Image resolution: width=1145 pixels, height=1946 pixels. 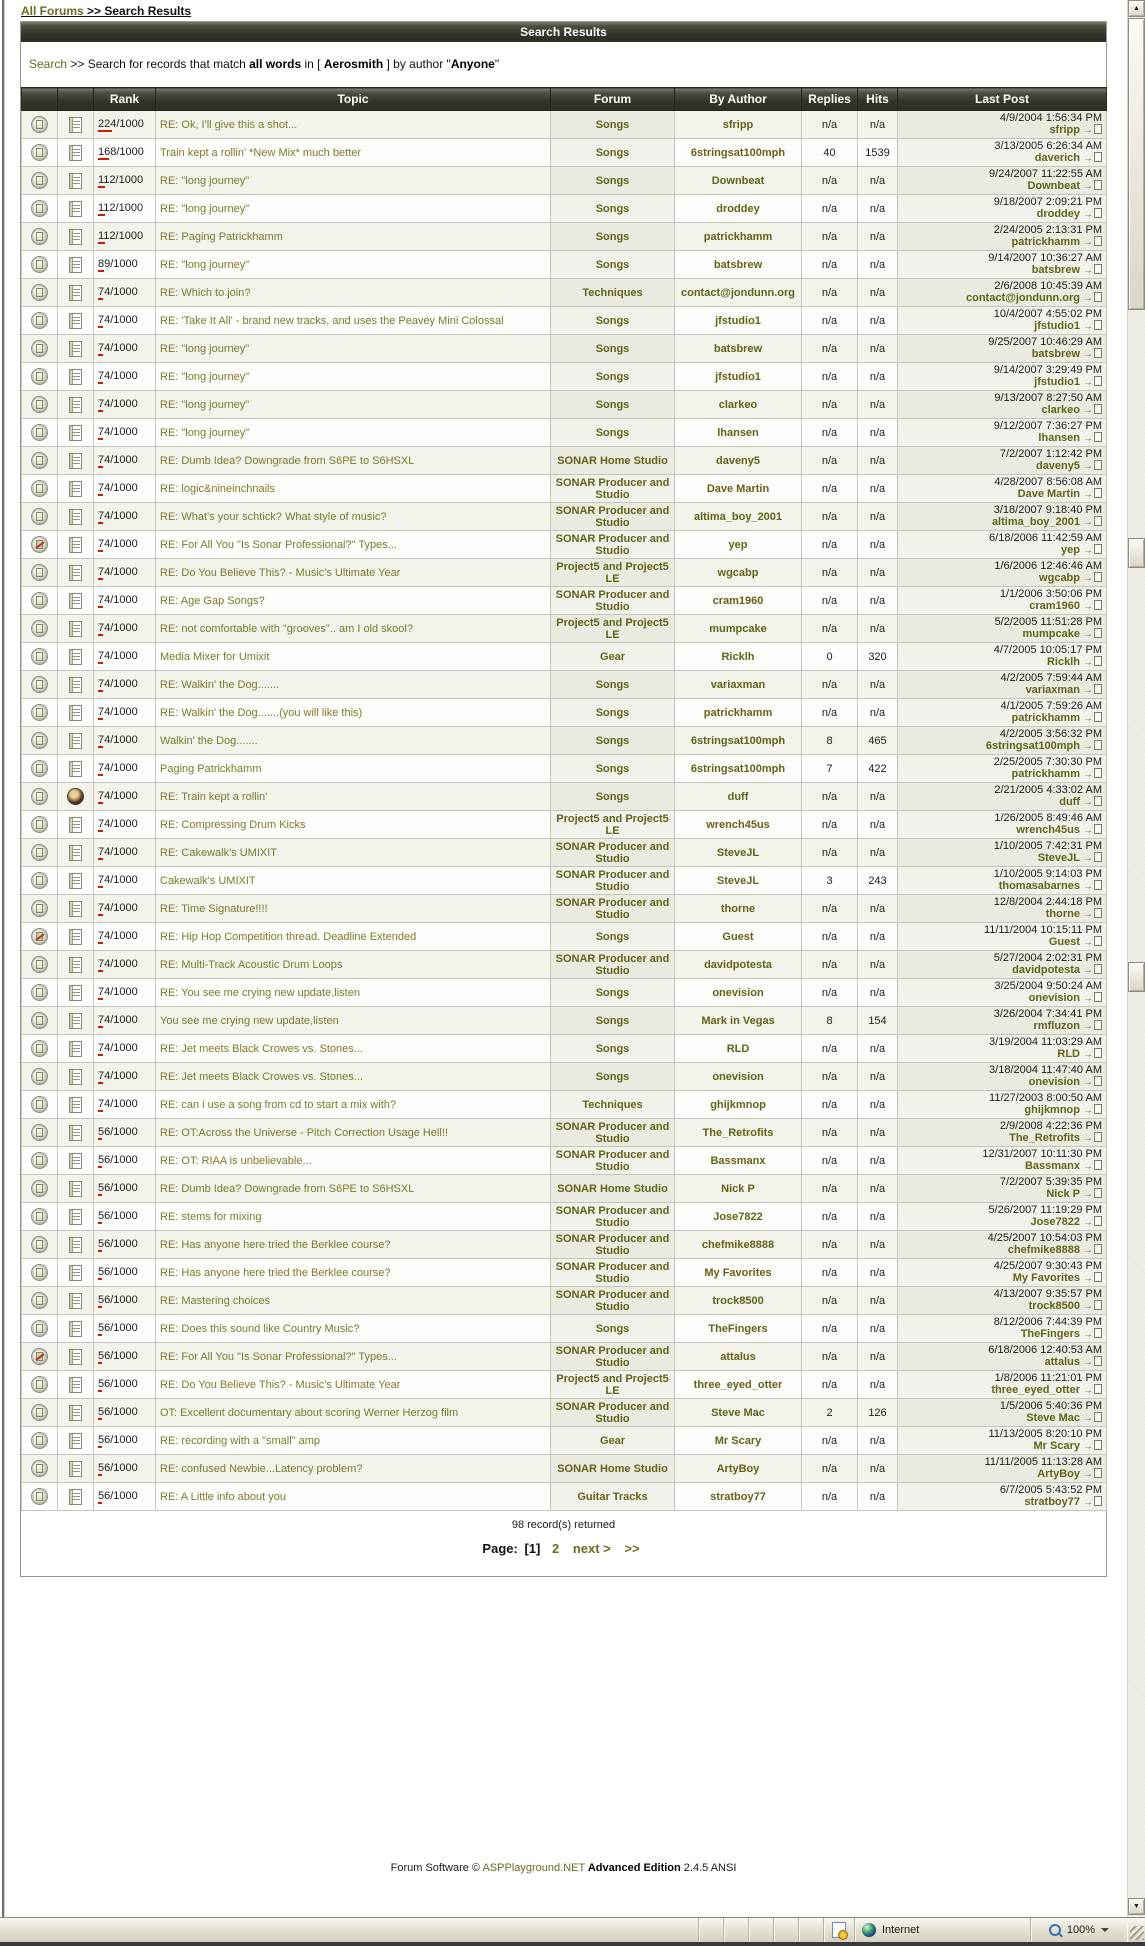 What do you see at coordinates (1060, 410) in the screenshot?
I see `last-post-author-link: clarkeo` at bounding box center [1060, 410].